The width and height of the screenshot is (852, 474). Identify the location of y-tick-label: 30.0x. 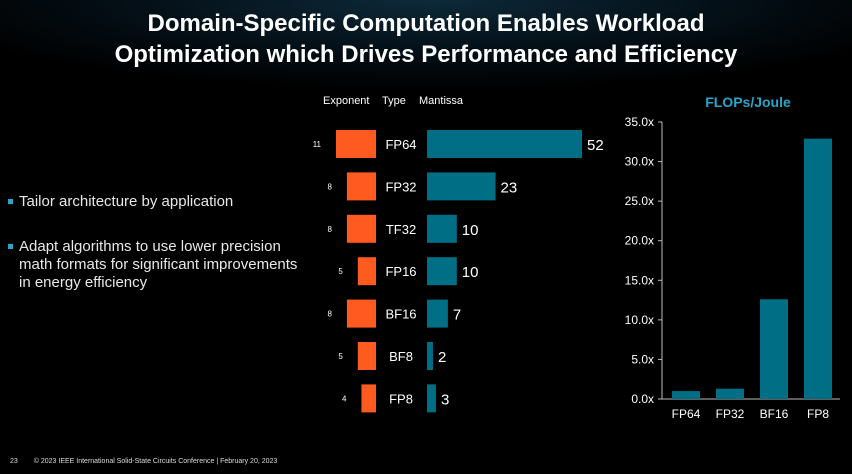
(639, 162).